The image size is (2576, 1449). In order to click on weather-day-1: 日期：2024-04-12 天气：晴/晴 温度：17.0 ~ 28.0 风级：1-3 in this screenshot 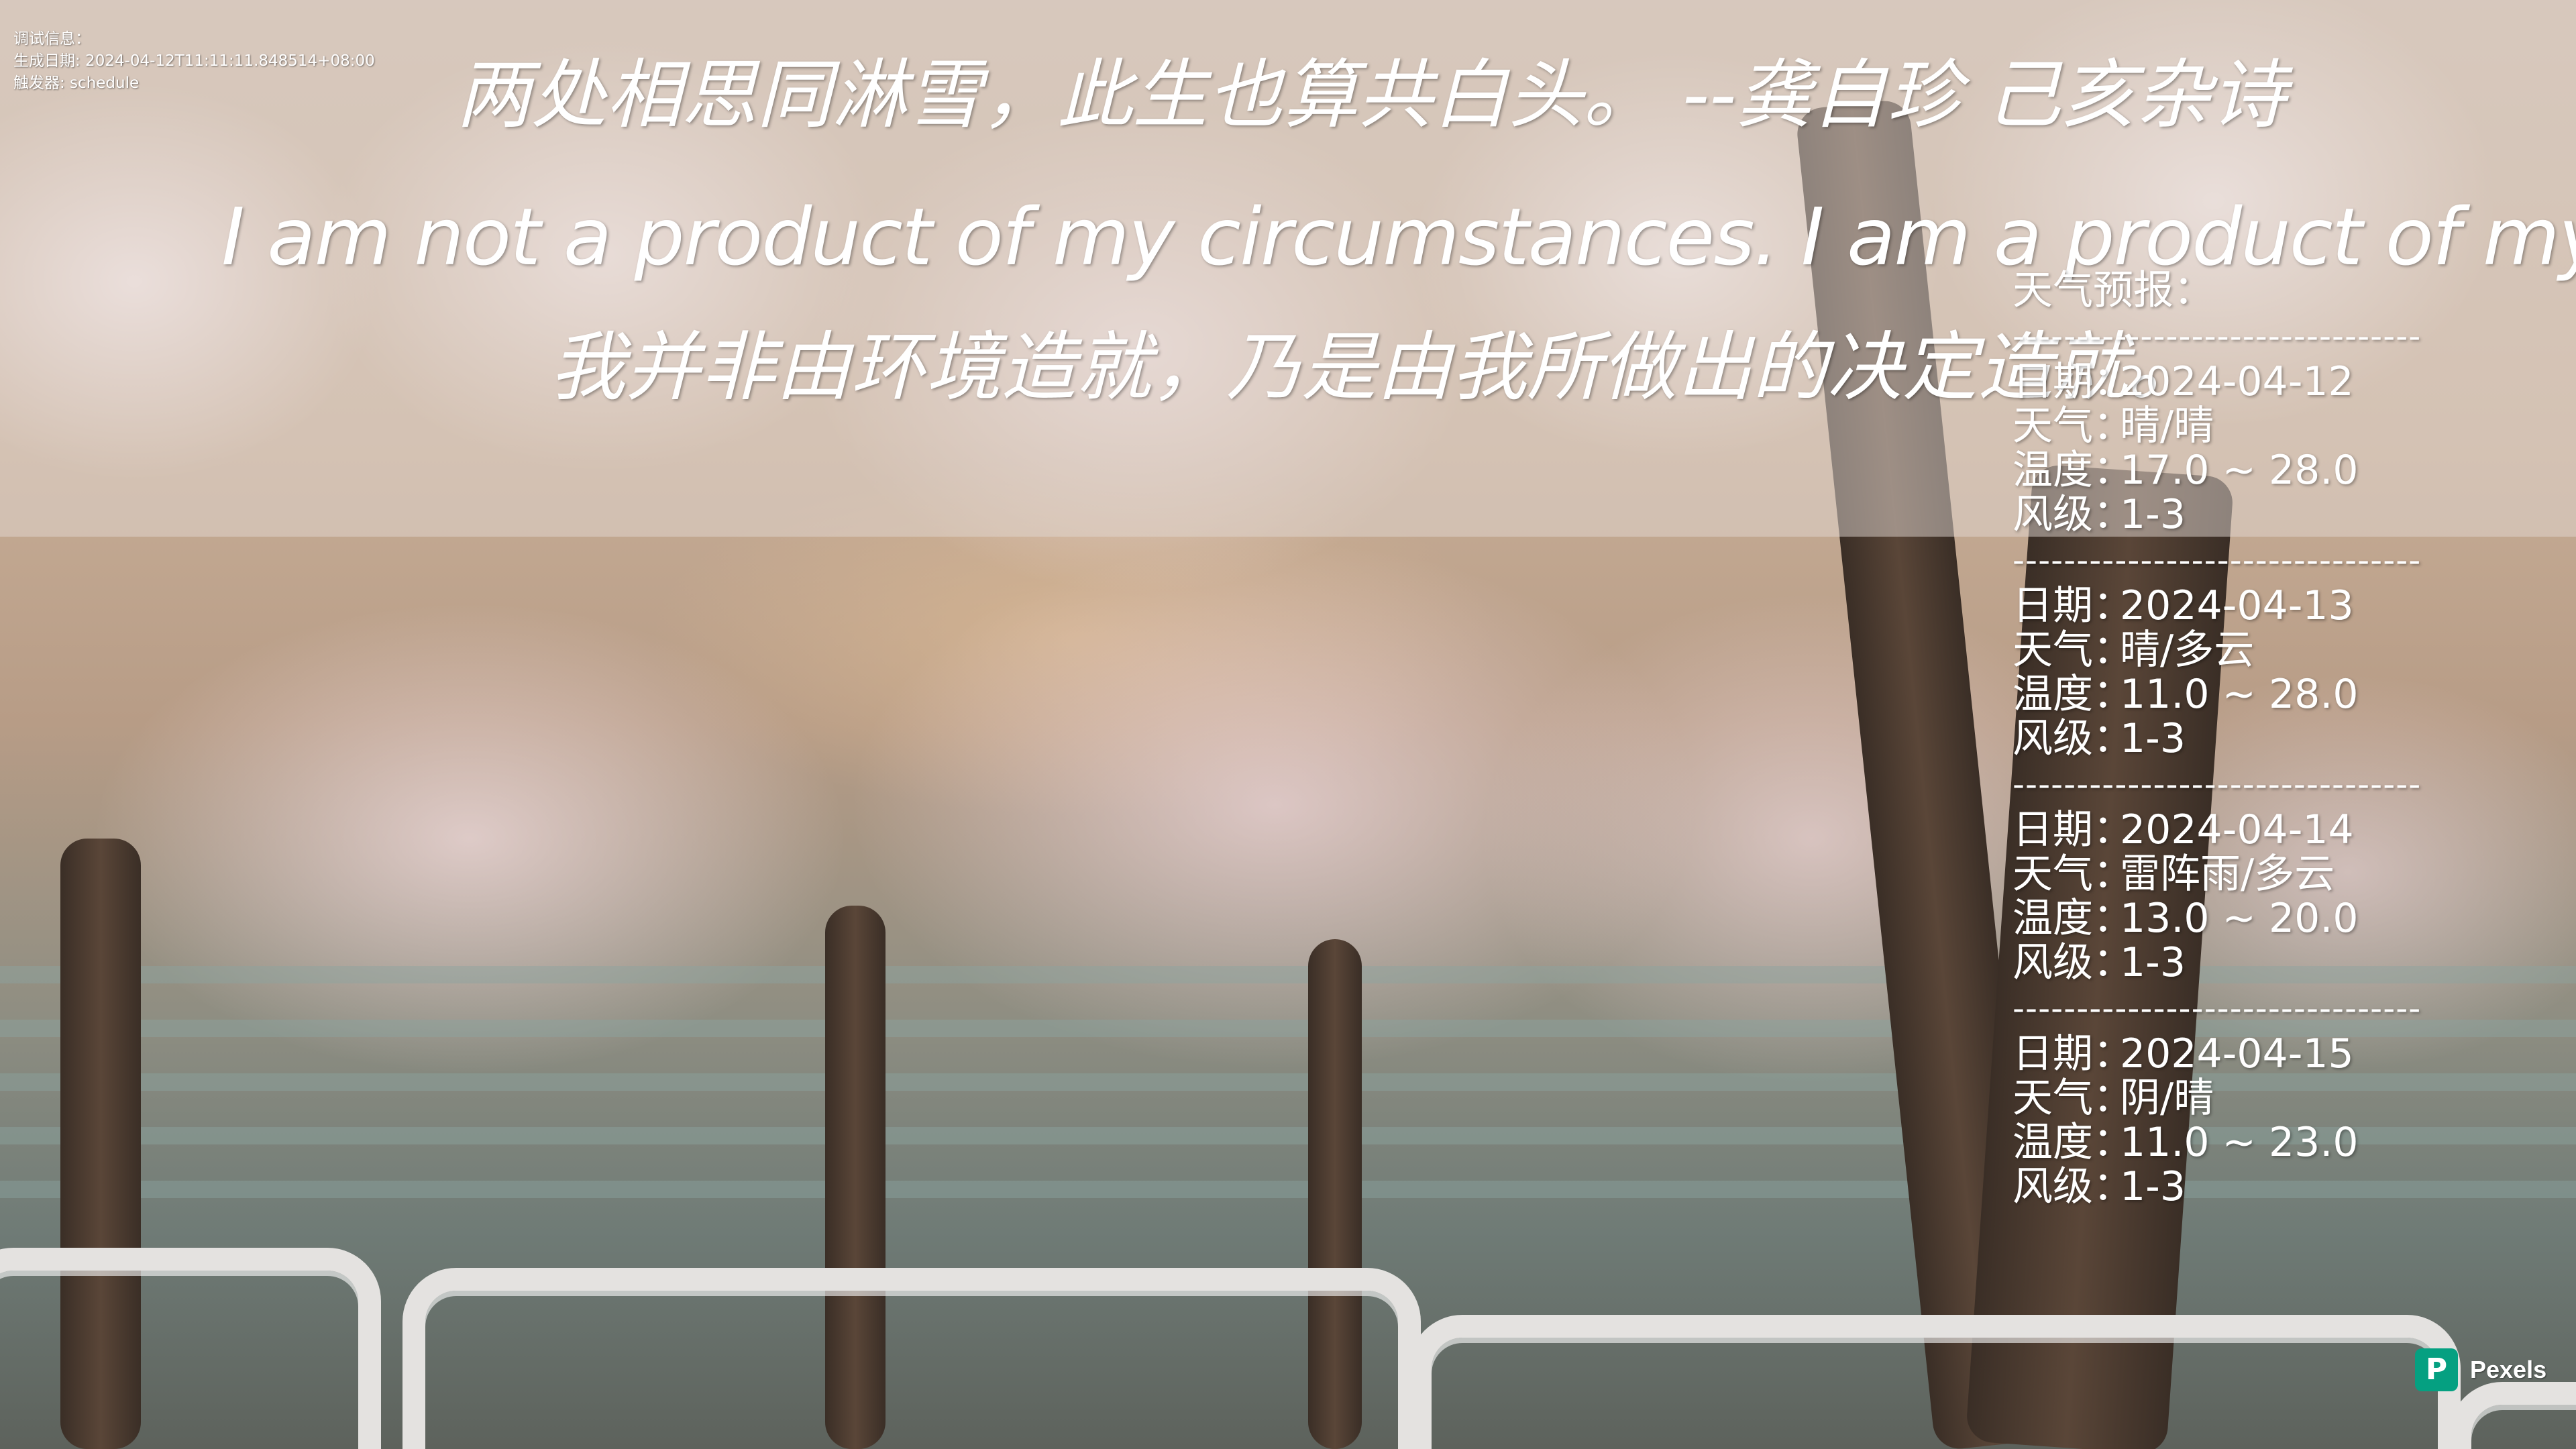, I will do `click(2227, 448)`.